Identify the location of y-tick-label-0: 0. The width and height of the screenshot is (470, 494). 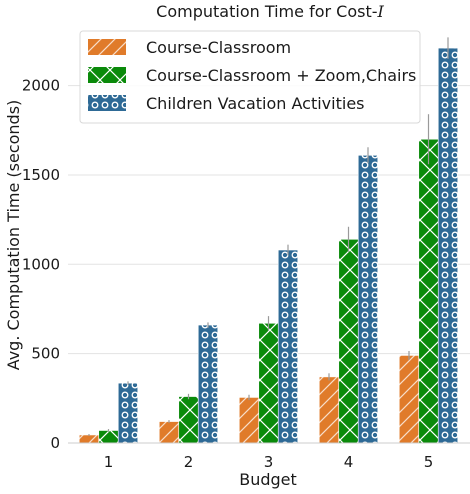
(55, 443).